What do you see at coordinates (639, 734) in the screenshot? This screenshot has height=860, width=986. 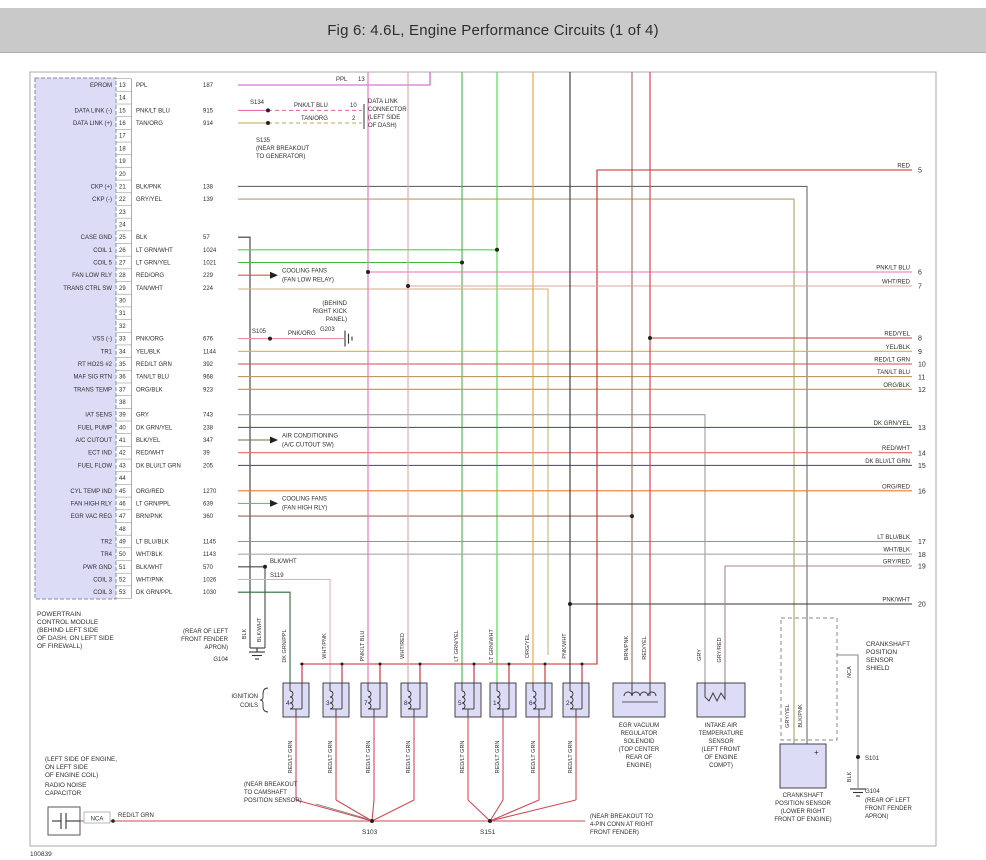 I see `egr-label: REGULATOR` at bounding box center [639, 734].